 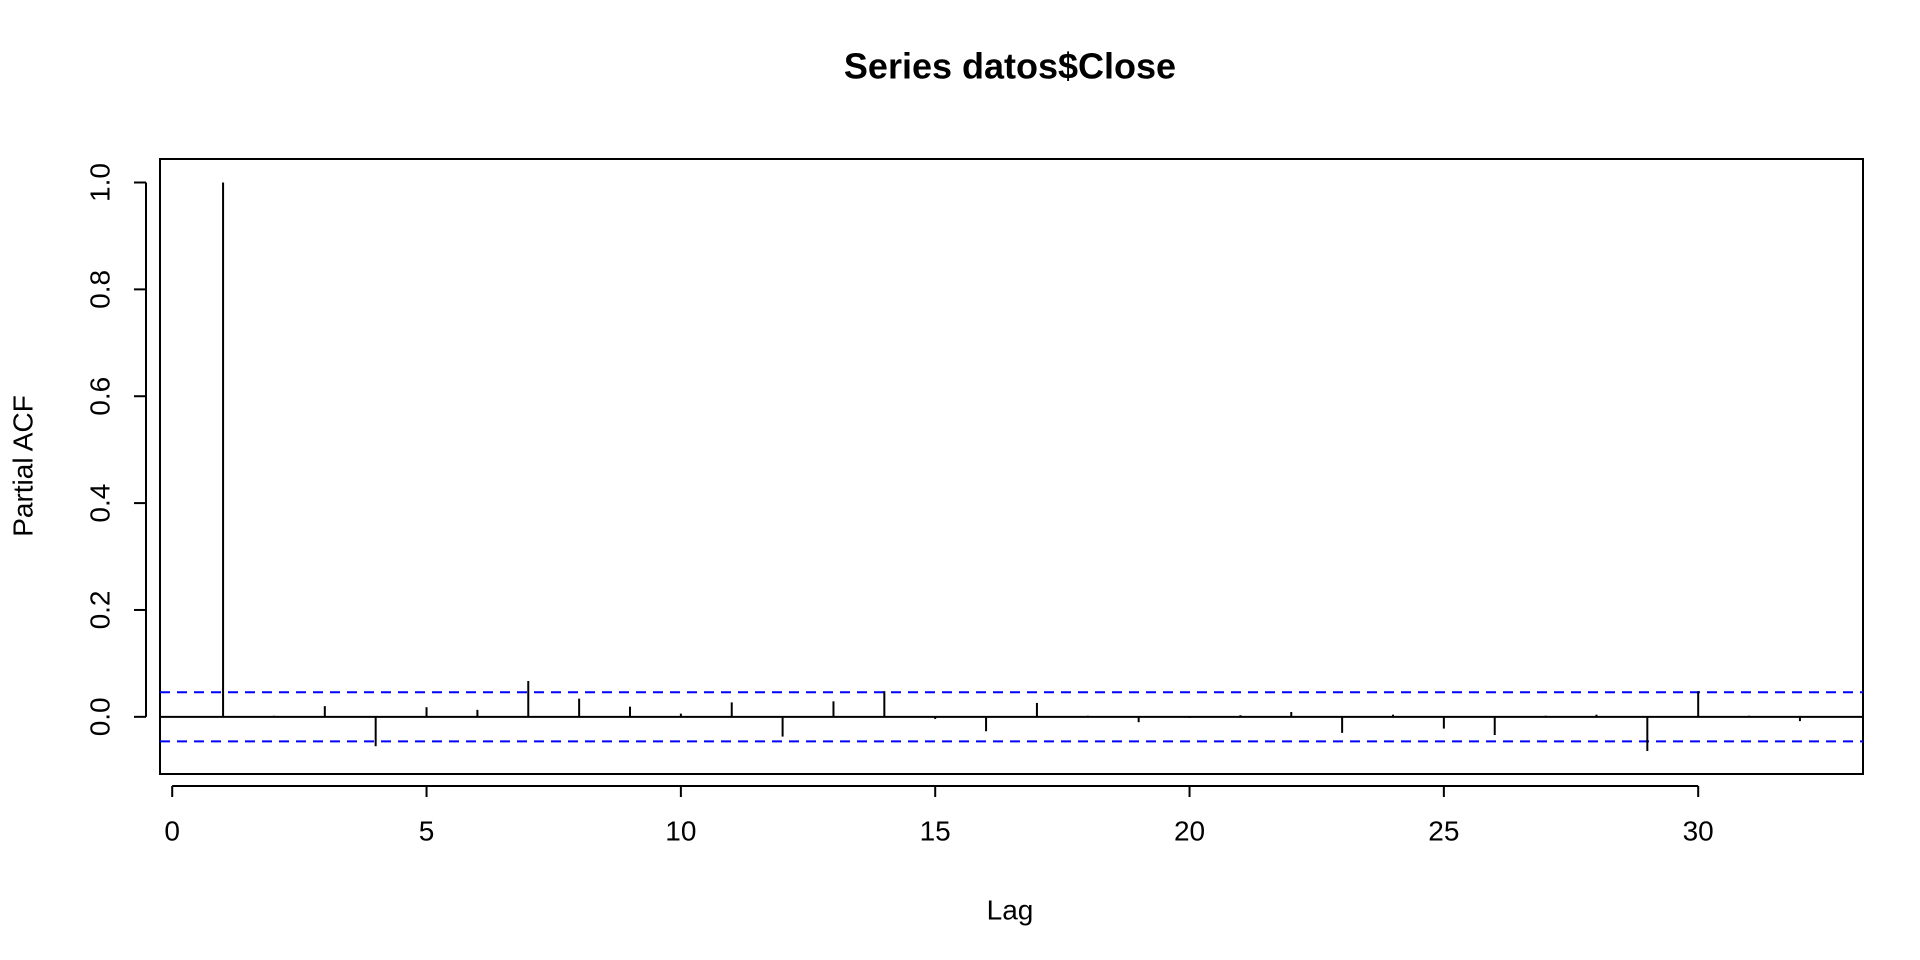 What do you see at coordinates (99, 503) in the screenshot?
I see `y-tick-label: 0.4` at bounding box center [99, 503].